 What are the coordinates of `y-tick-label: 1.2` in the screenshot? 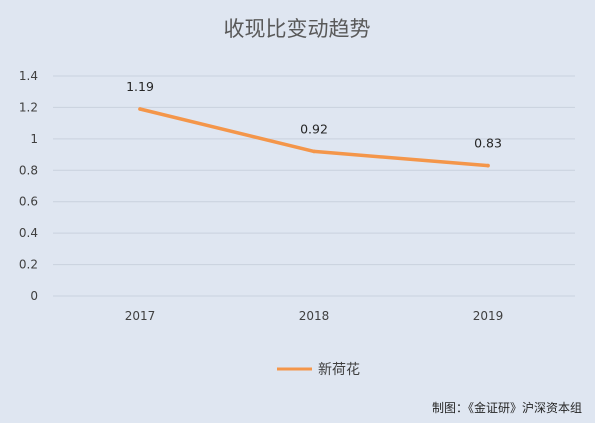 It's located at (28, 107).